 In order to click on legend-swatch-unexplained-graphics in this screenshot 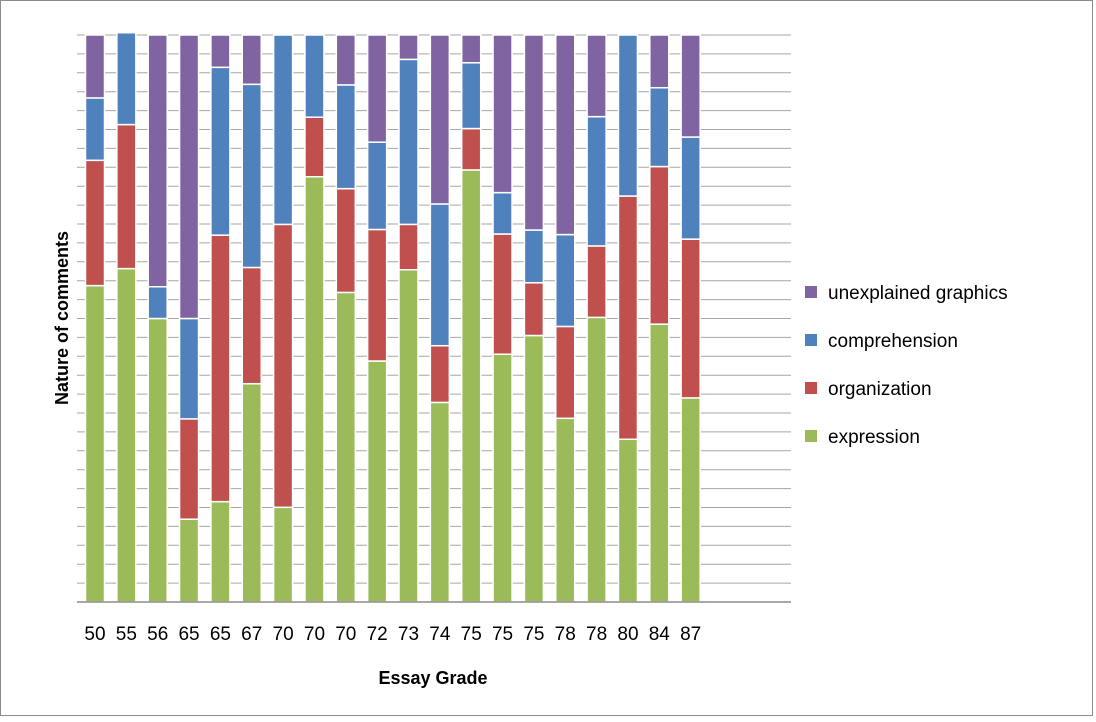, I will do `click(811, 292)`.